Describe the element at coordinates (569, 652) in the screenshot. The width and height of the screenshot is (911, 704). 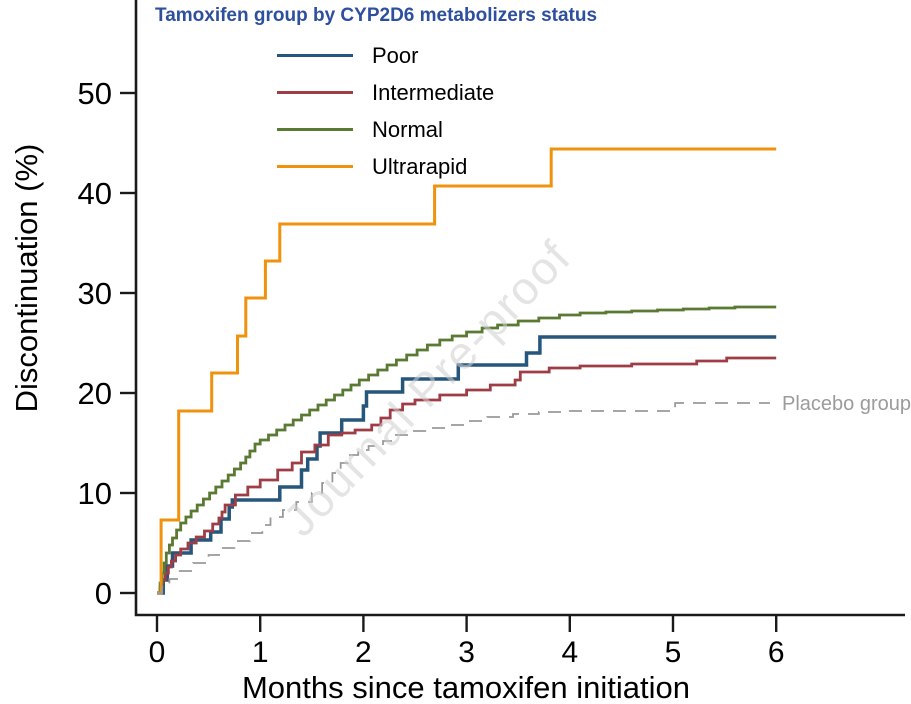
I see `x-tick-label-4: 4` at that location.